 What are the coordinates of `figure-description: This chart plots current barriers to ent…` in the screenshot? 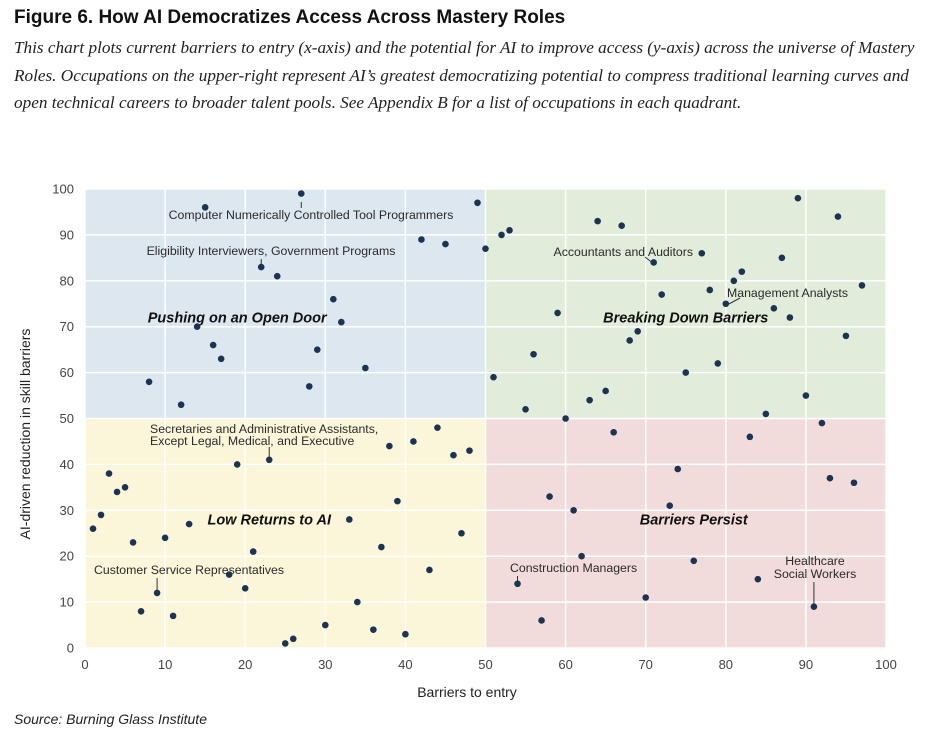 It's located at (464, 75).